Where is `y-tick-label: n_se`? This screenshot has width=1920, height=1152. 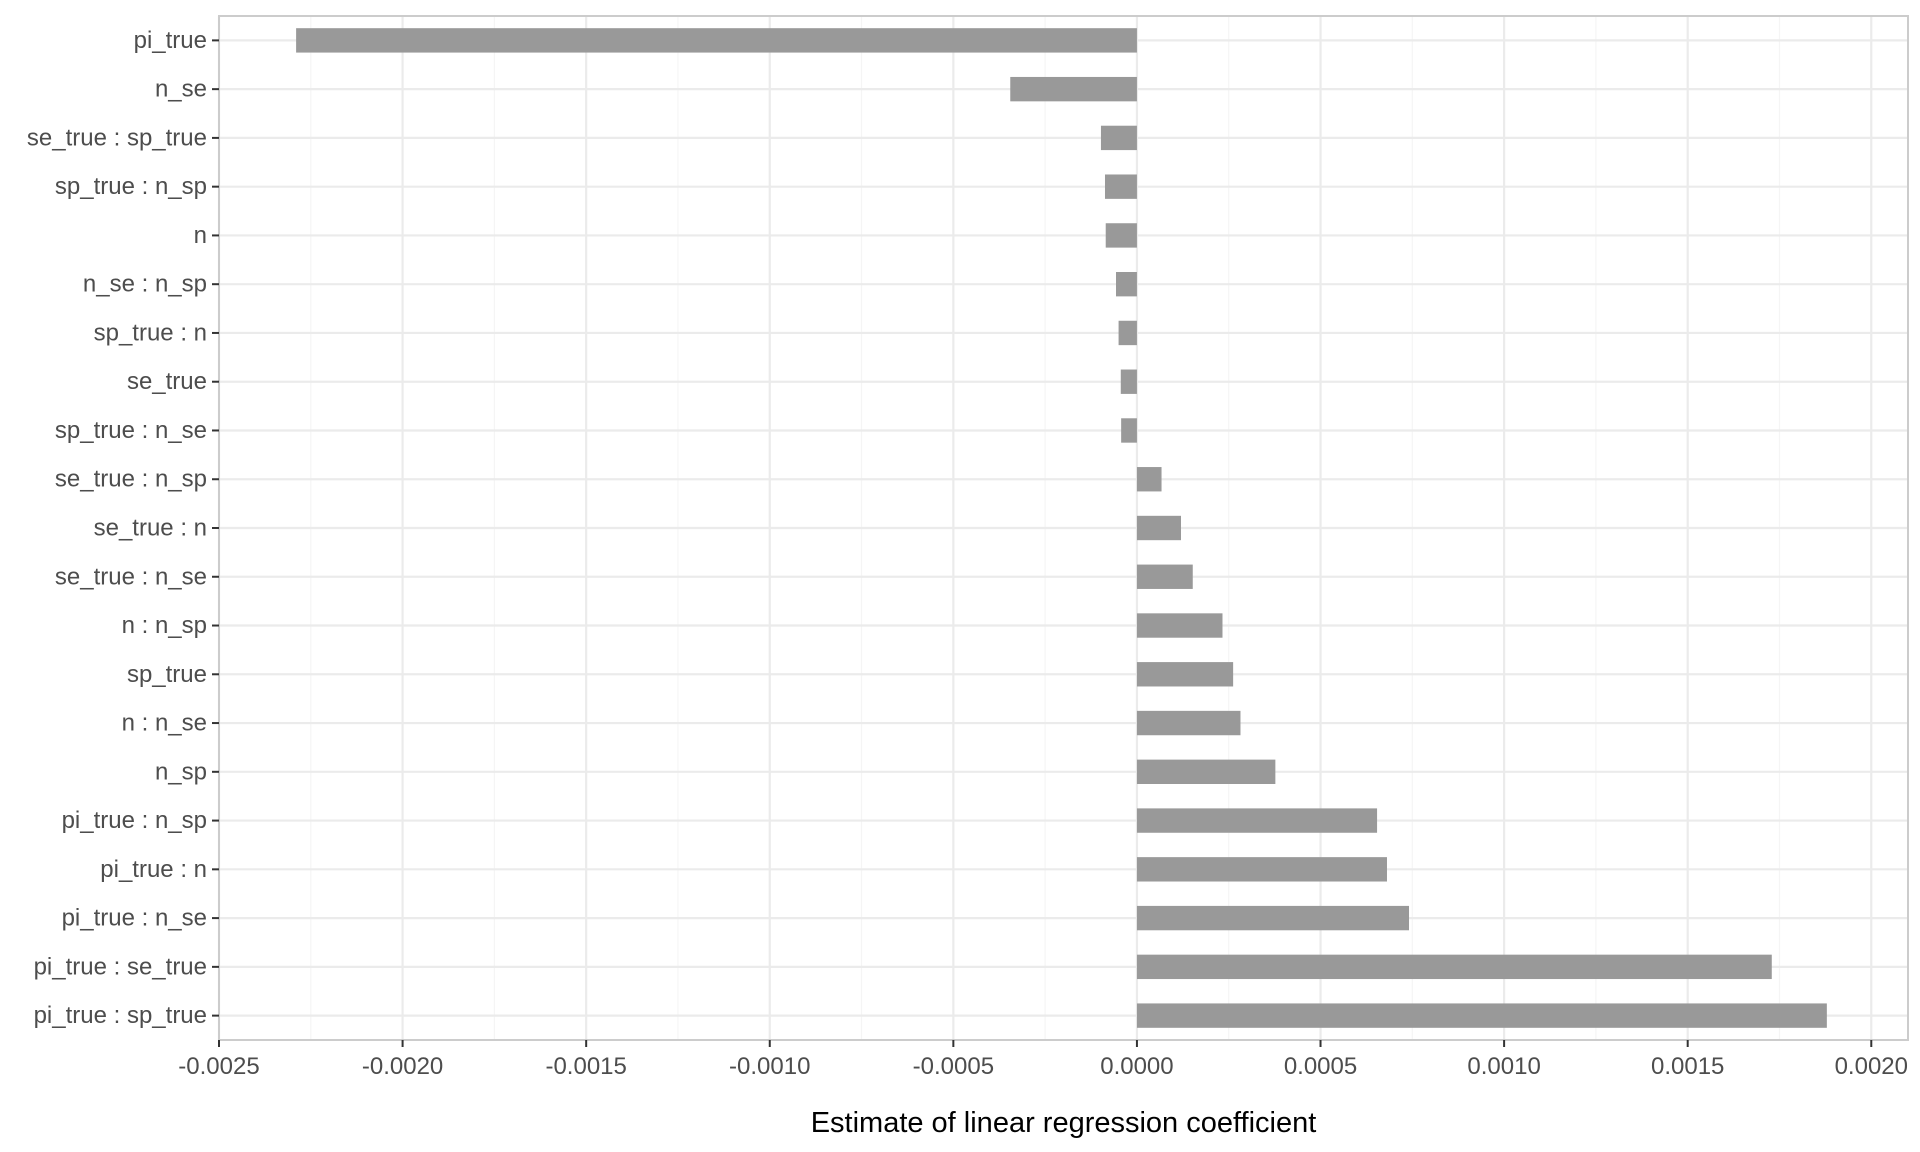 y-tick-label: n_se is located at coordinates (181, 89).